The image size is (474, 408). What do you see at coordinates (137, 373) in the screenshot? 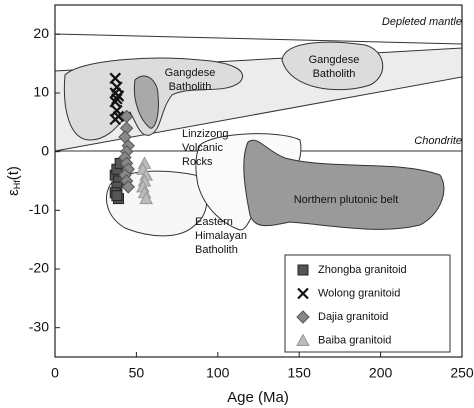
I see `x-tick-label: 50` at bounding box center [137, 373].